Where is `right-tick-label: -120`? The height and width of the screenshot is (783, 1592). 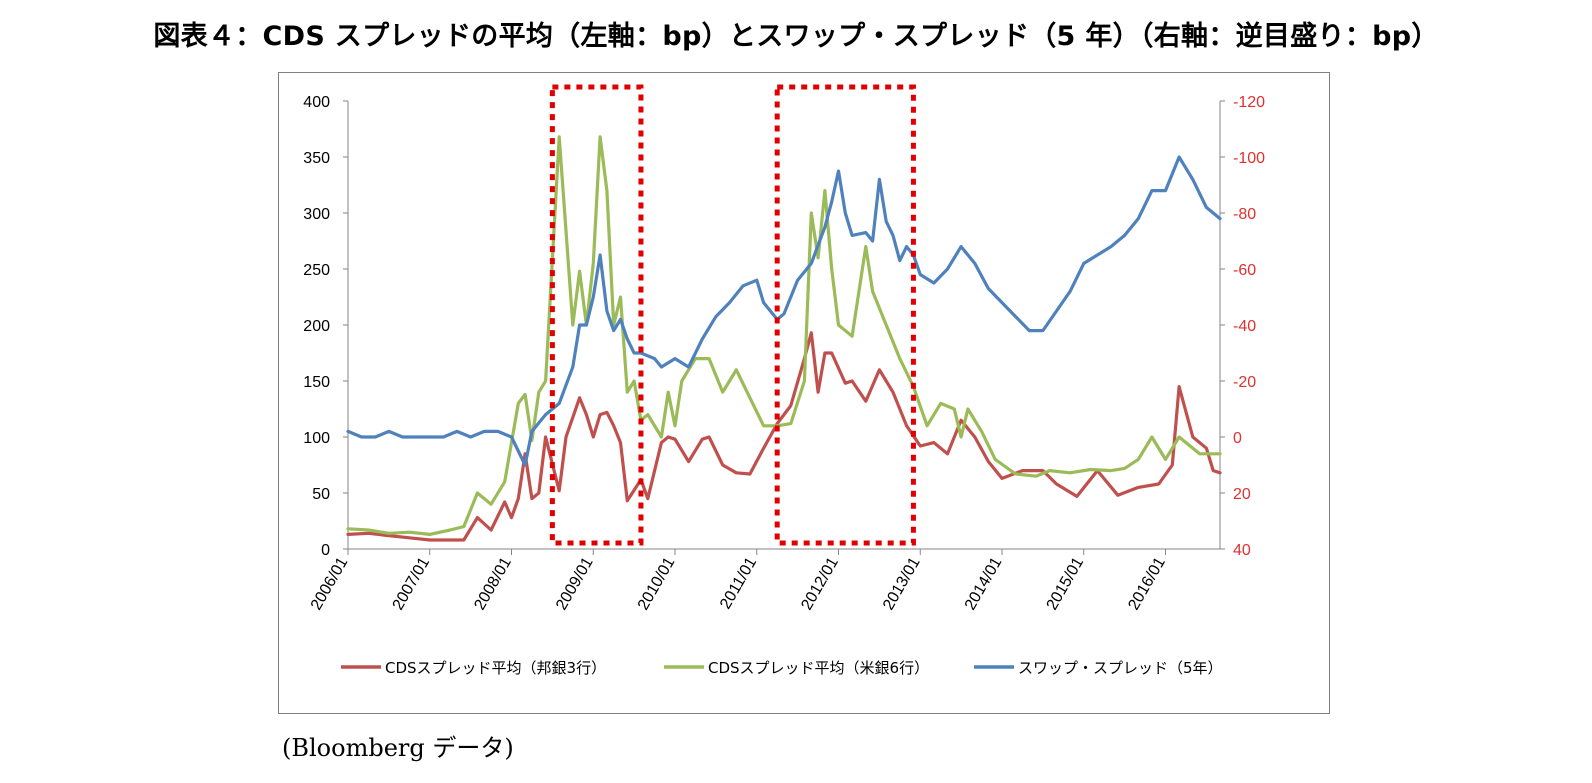
right-tick-label: -120 is located at coordinates (1249, 102).